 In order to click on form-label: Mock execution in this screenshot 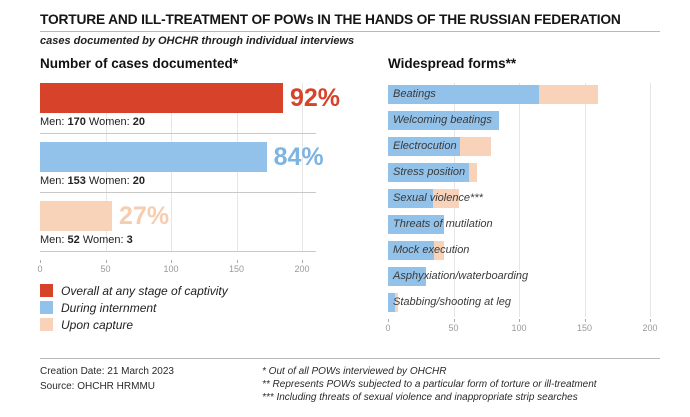, I will do `click(431, 250)`.